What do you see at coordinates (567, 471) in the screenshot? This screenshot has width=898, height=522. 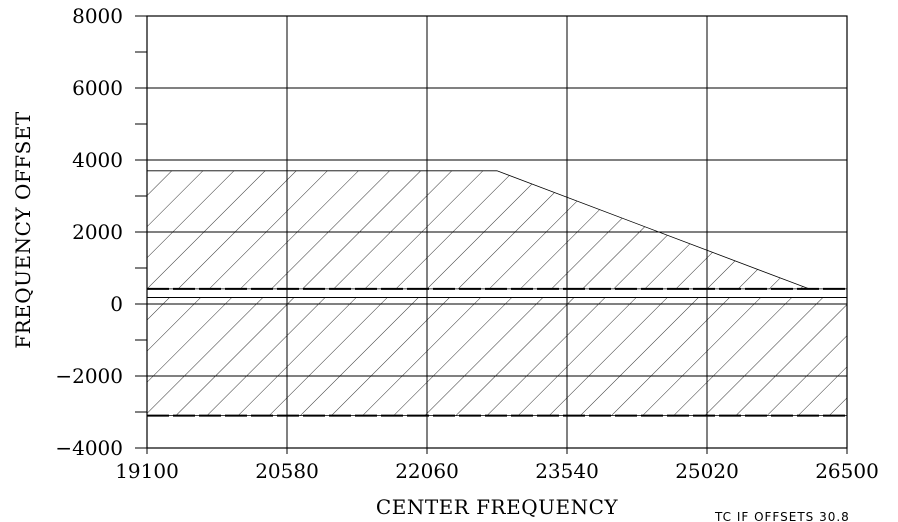 I see `x-tick-label: 23540` at bounding box center [567, 471].